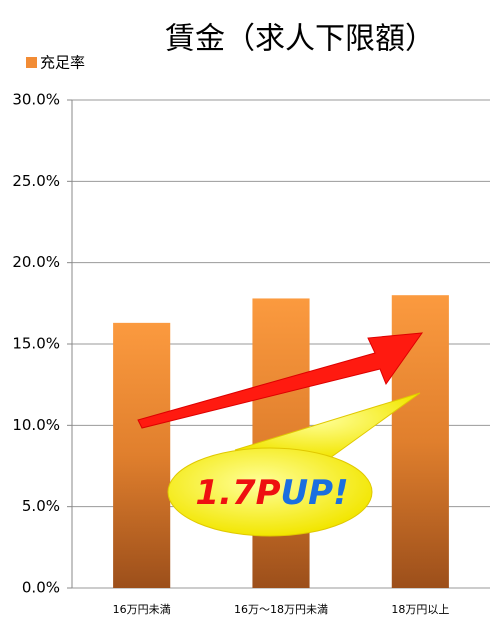 Image resolution: width=490 pixels, height=626 pixels. Describe the element at coordinates (31, 62) in the screenshot. I see `legend-swatch` at that location.